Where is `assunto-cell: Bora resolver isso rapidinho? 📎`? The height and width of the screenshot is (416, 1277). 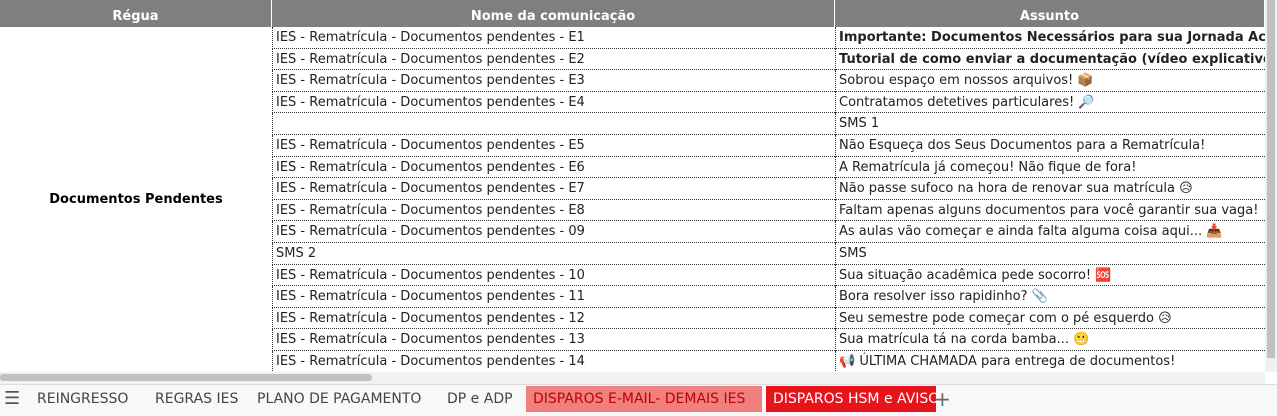 assunto-cell: Bora resolver isso rapidinho? 📎 is located at coordinates (1050, 297).